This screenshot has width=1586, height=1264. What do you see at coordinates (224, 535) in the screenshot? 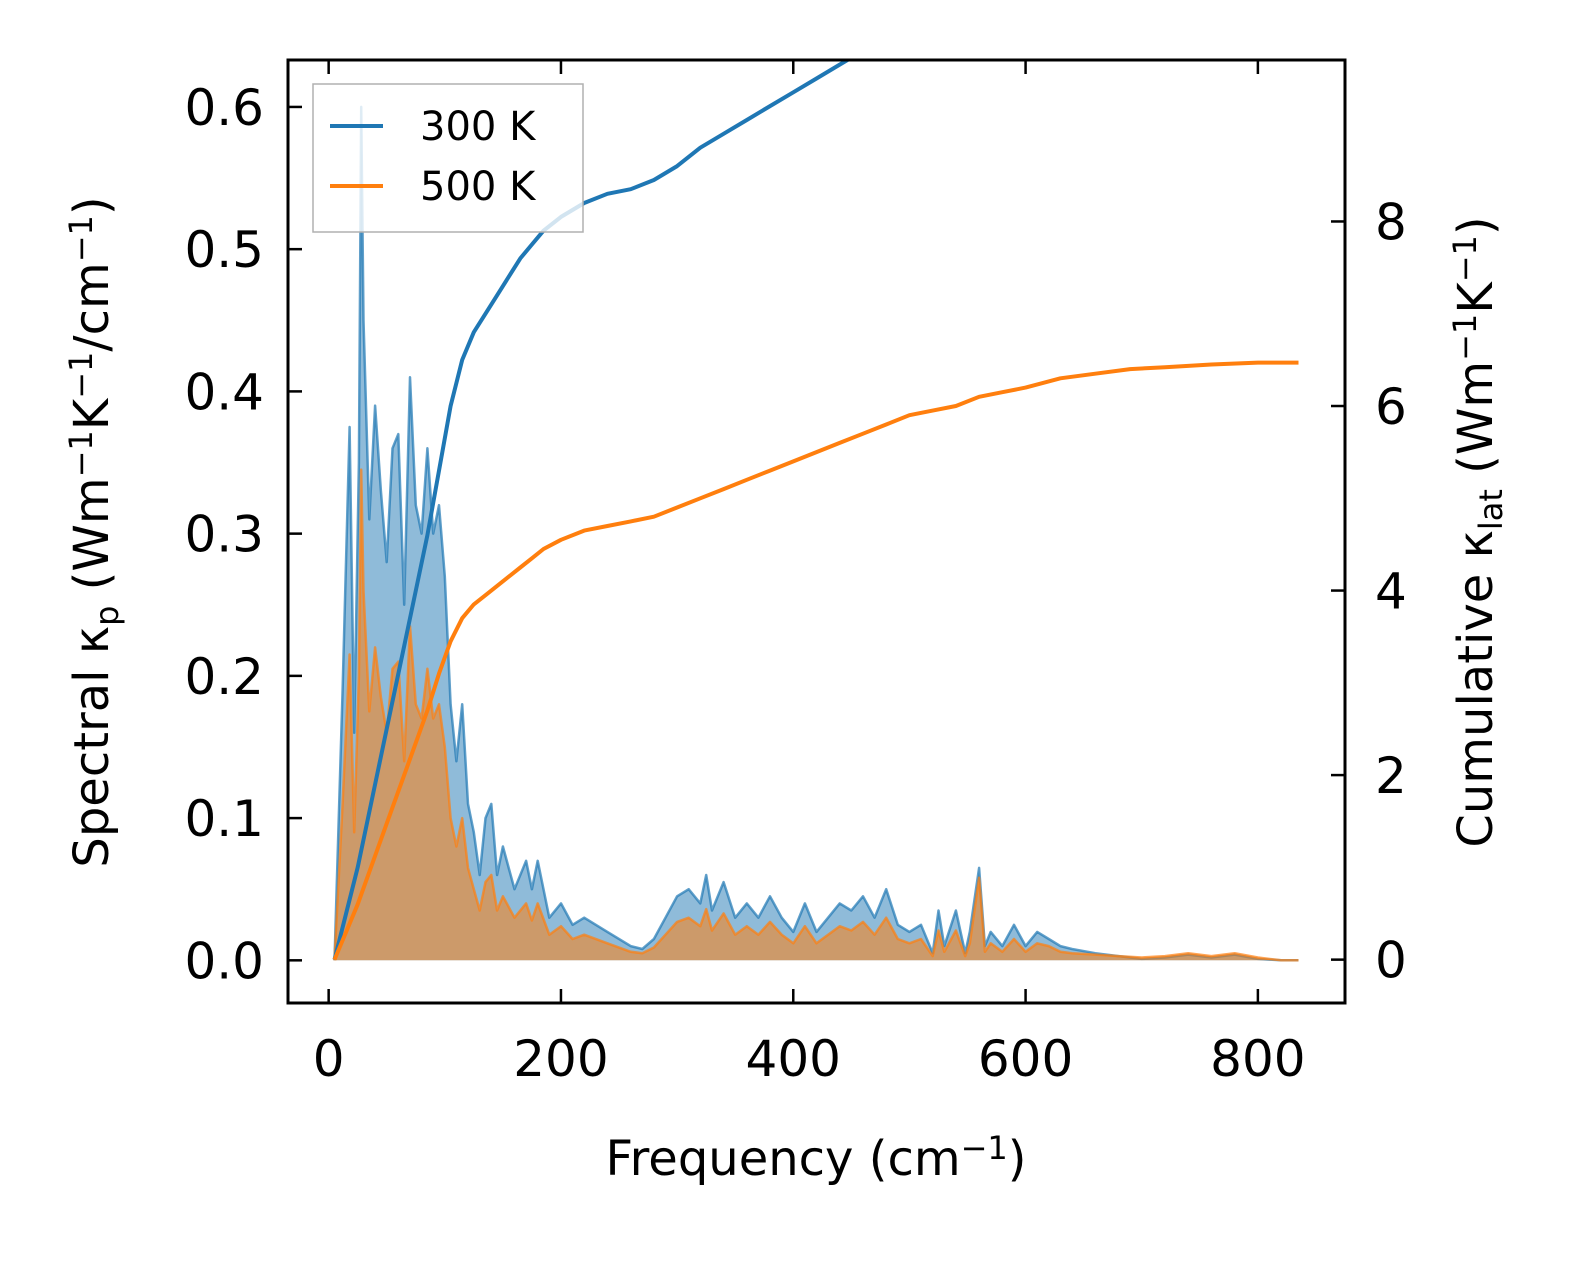
I see `y-left-tick-label: 0.3` at bounding box center [224, 535].